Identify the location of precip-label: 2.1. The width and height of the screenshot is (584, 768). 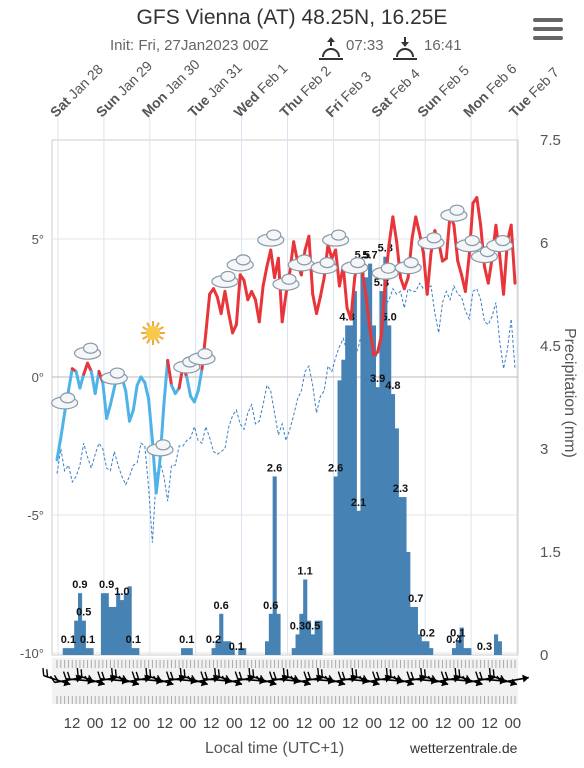
(358, 503).